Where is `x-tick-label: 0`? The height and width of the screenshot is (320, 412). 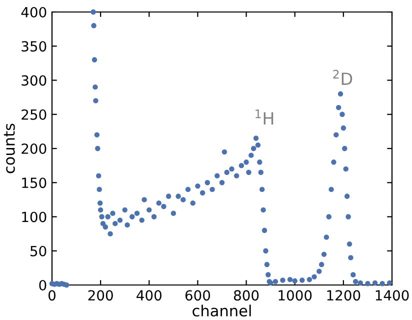
x-tick-label: 0 is located at coordinates (52, 295).